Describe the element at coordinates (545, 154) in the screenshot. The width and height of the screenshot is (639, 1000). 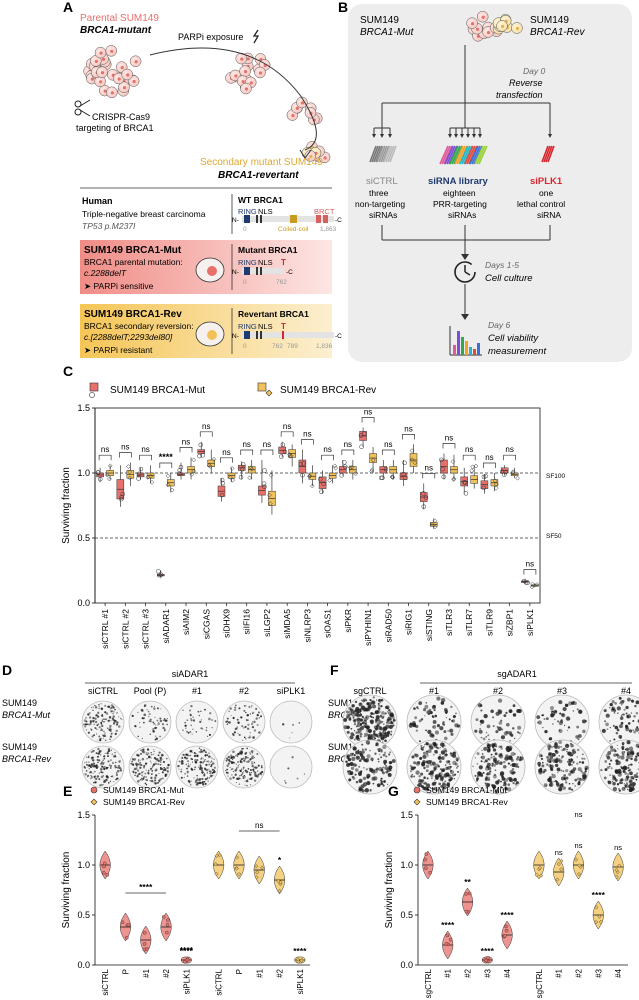
I see `sirna-plk1-icon` at that location.